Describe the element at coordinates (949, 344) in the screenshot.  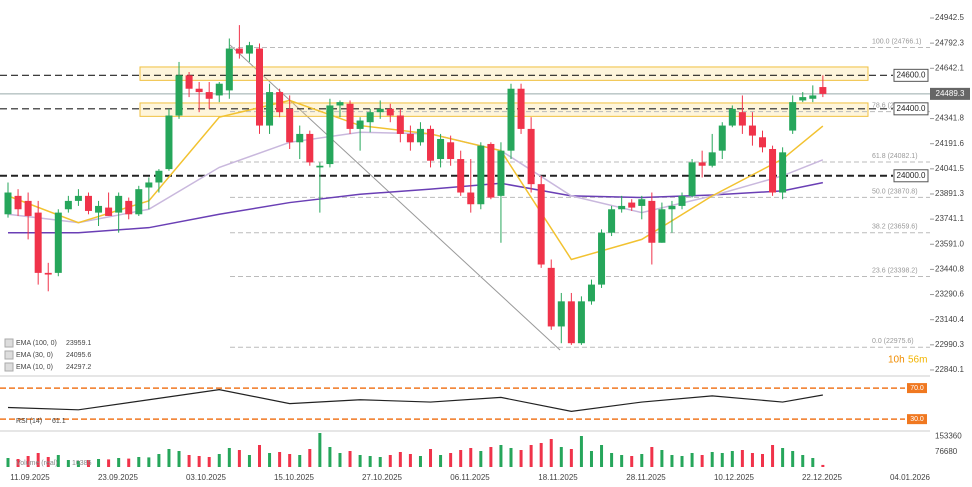
I see `y-tick-label: 22990.3` at that location.